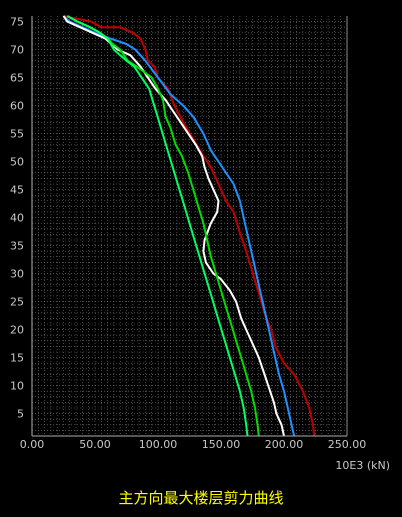 The width and height of the screenshot is (402, 517). I want to click on y-tick-label: 50, so click(17, 162).